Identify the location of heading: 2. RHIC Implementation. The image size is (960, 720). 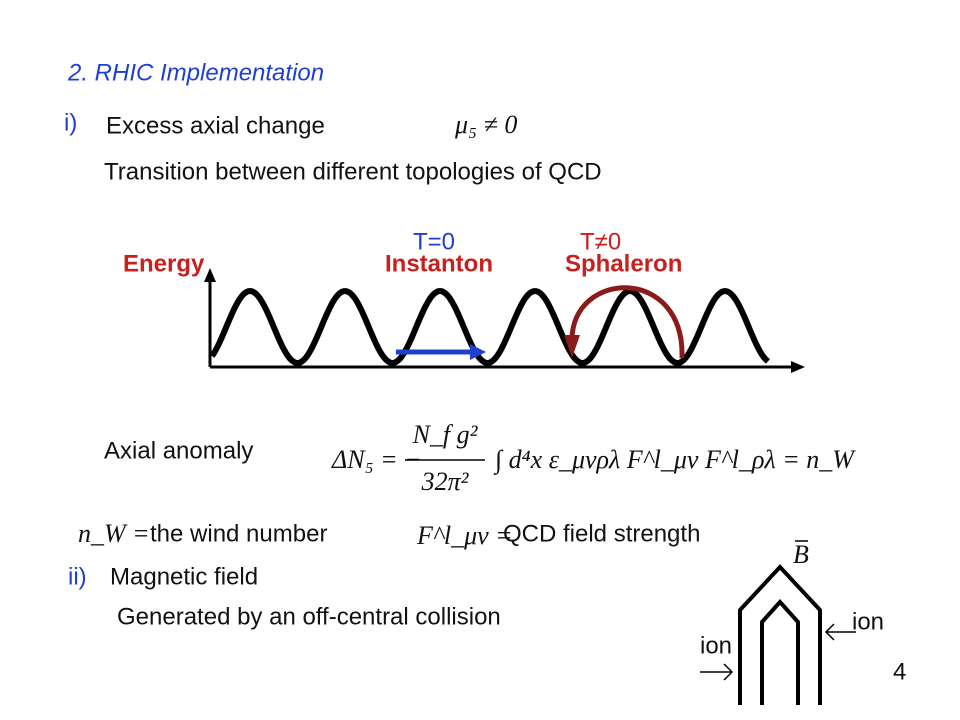
(195, 72).